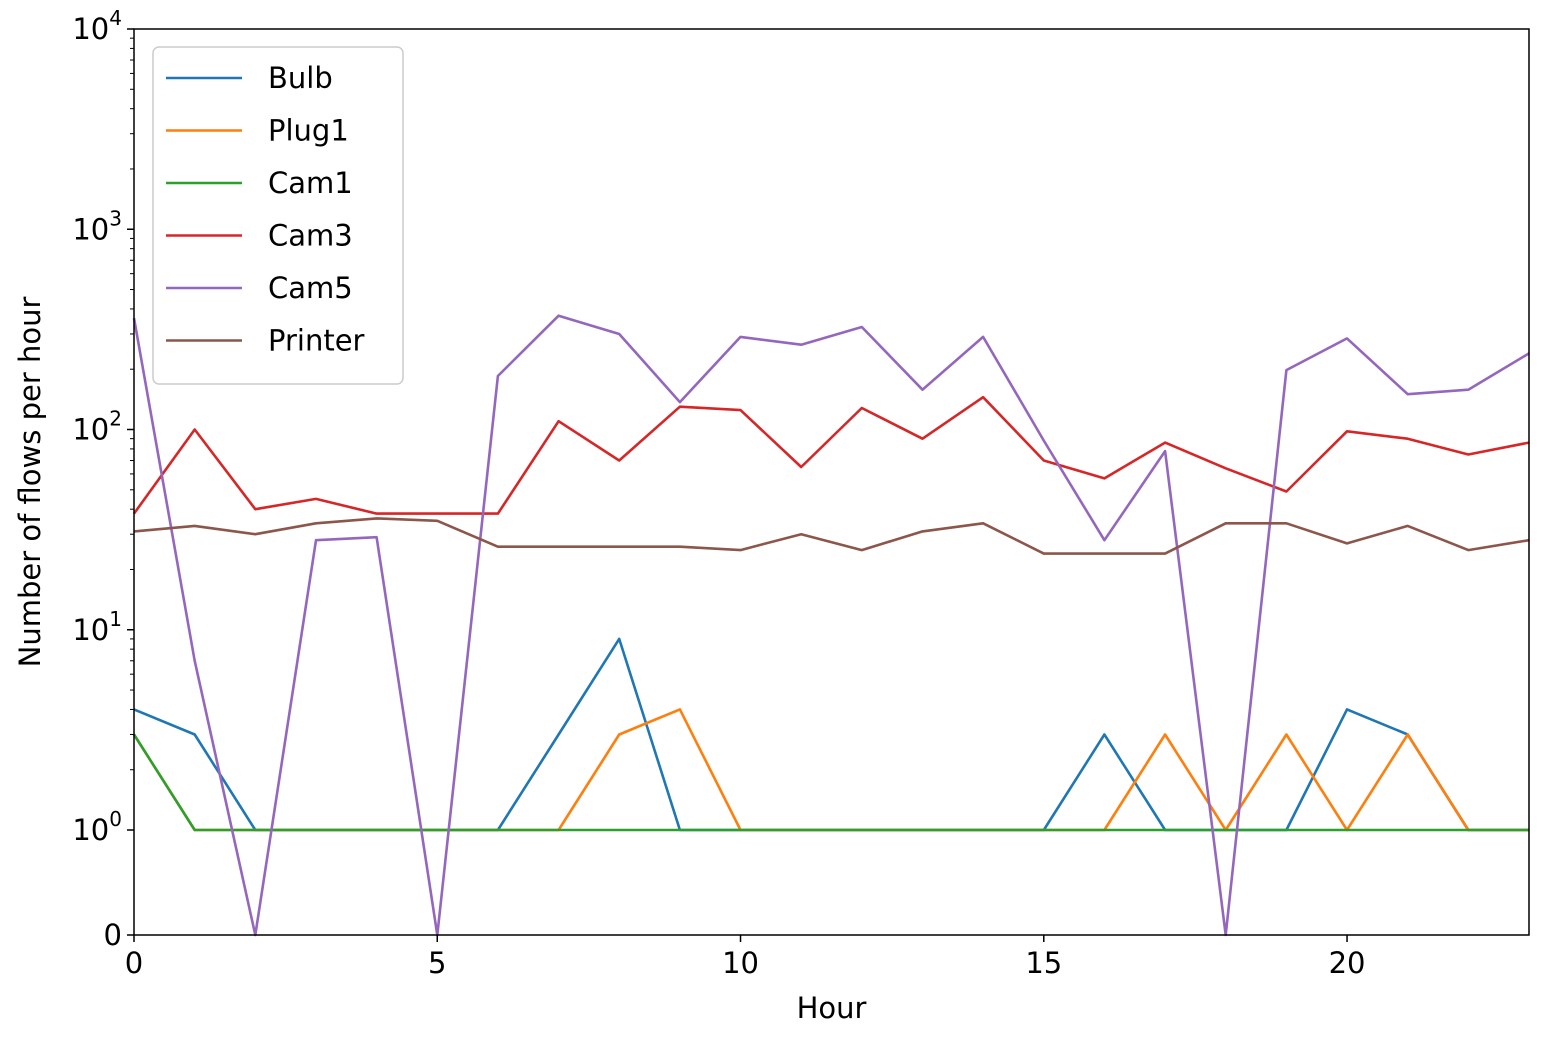 Image resolution: width=1544 pixels, height=1041 pixels. What do you see at coordinates (308, 131) in the screenshot?
I see `legend-label-plug1: Plug1` at bounding box center [308, 131].